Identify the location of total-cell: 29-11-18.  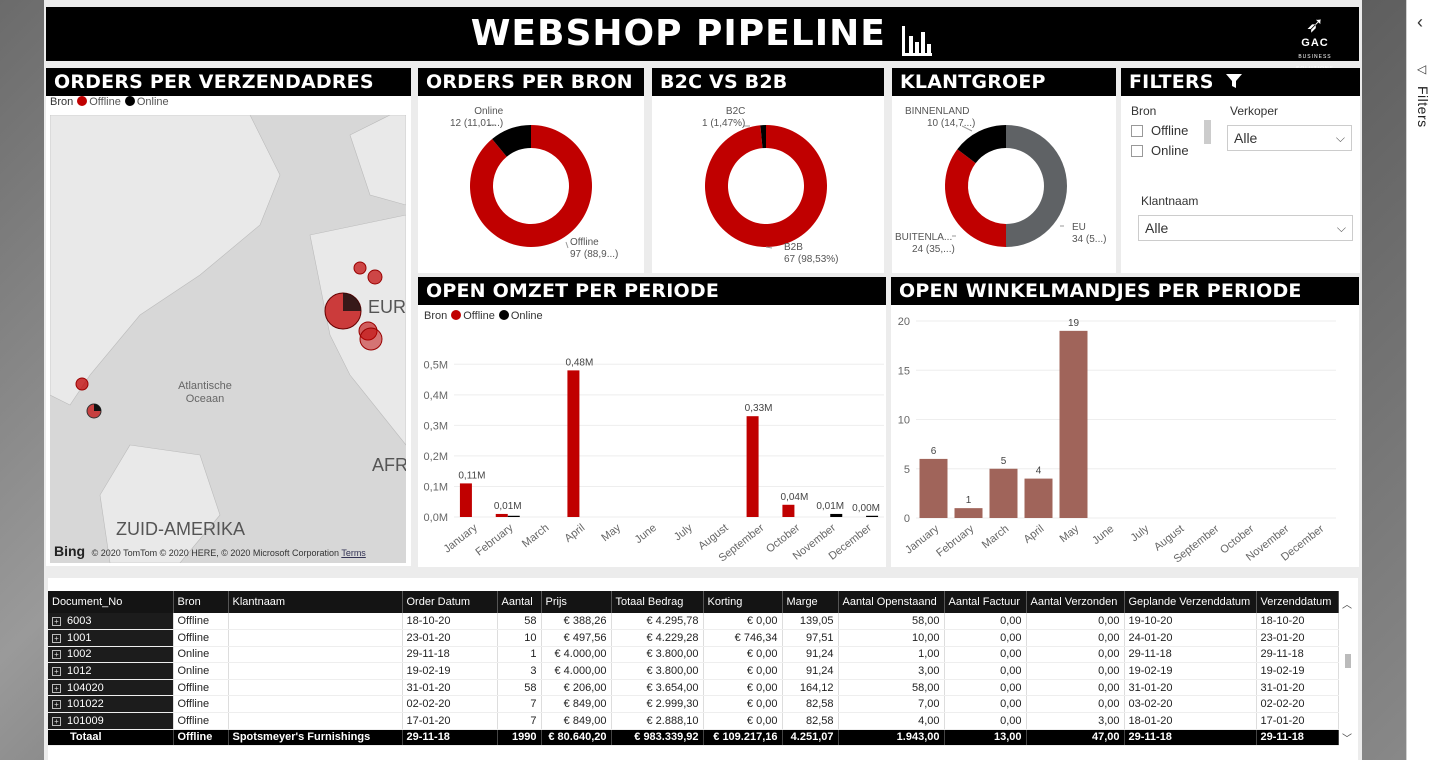
(1190, 738).